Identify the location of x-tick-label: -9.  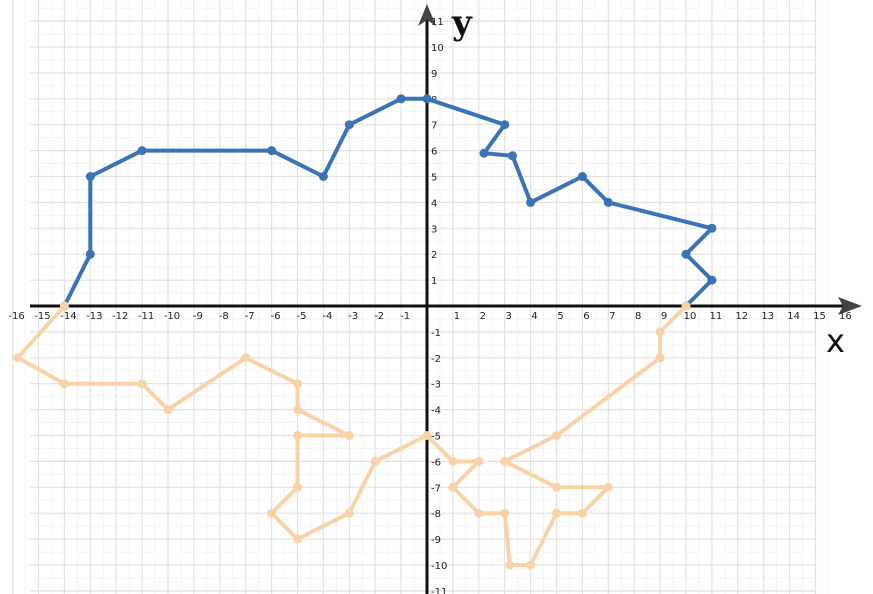
(198, 316).